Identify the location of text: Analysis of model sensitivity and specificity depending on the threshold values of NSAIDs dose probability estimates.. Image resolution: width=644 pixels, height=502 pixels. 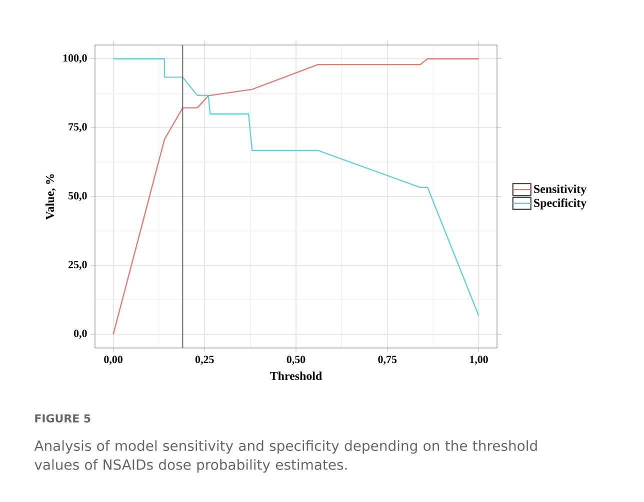
(285, 456).